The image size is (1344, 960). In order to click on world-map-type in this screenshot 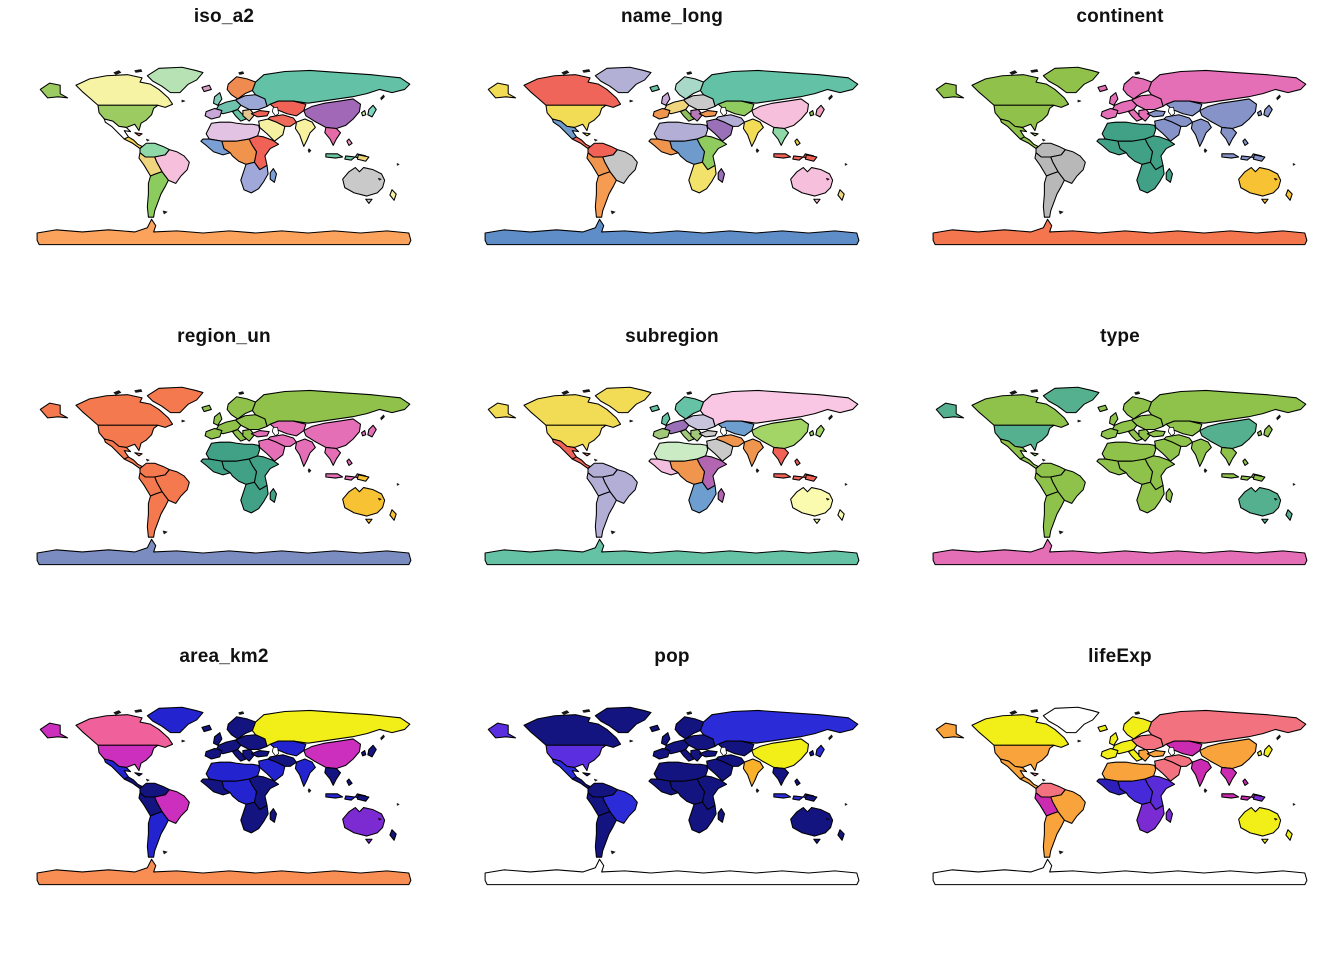, I will do `click(1120, 476)`.